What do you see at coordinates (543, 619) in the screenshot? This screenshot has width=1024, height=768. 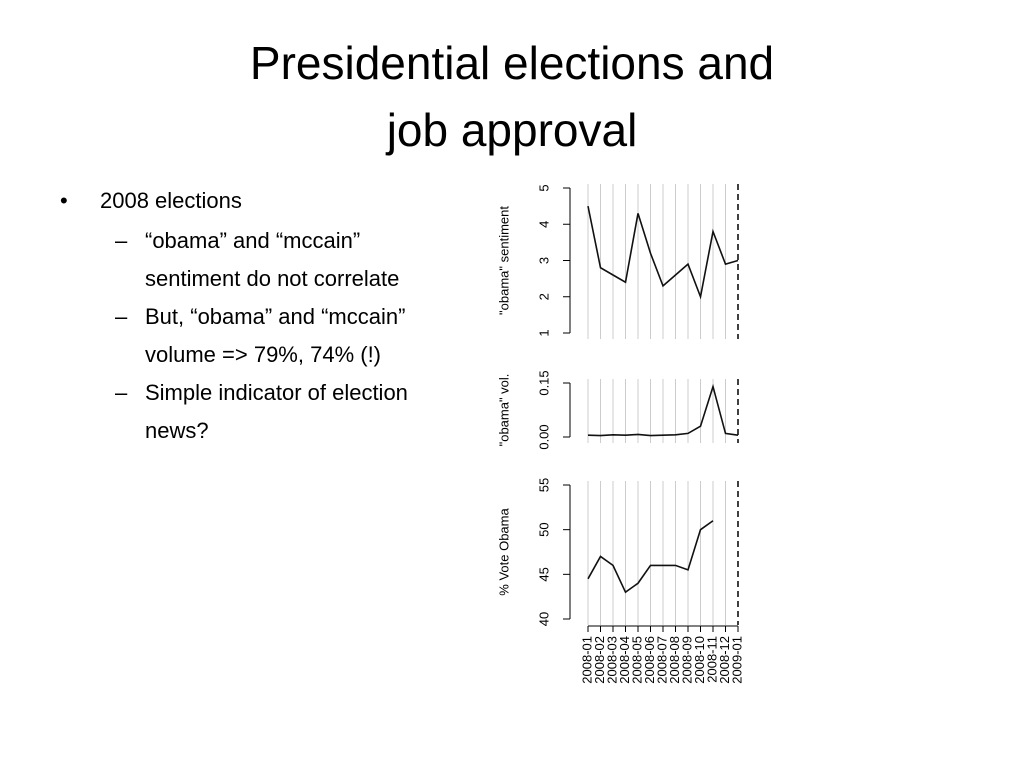 I see `y-tick-label: 40` at bounding box center [543, 619].